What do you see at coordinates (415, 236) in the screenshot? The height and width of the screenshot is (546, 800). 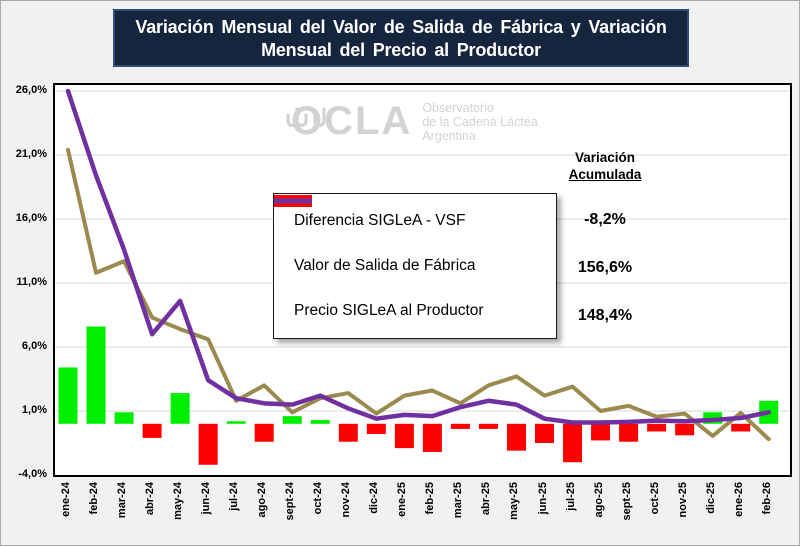 I see `legend-item-vsf: Valor de Salida de Fábrica` at bounding box center [415, 236].